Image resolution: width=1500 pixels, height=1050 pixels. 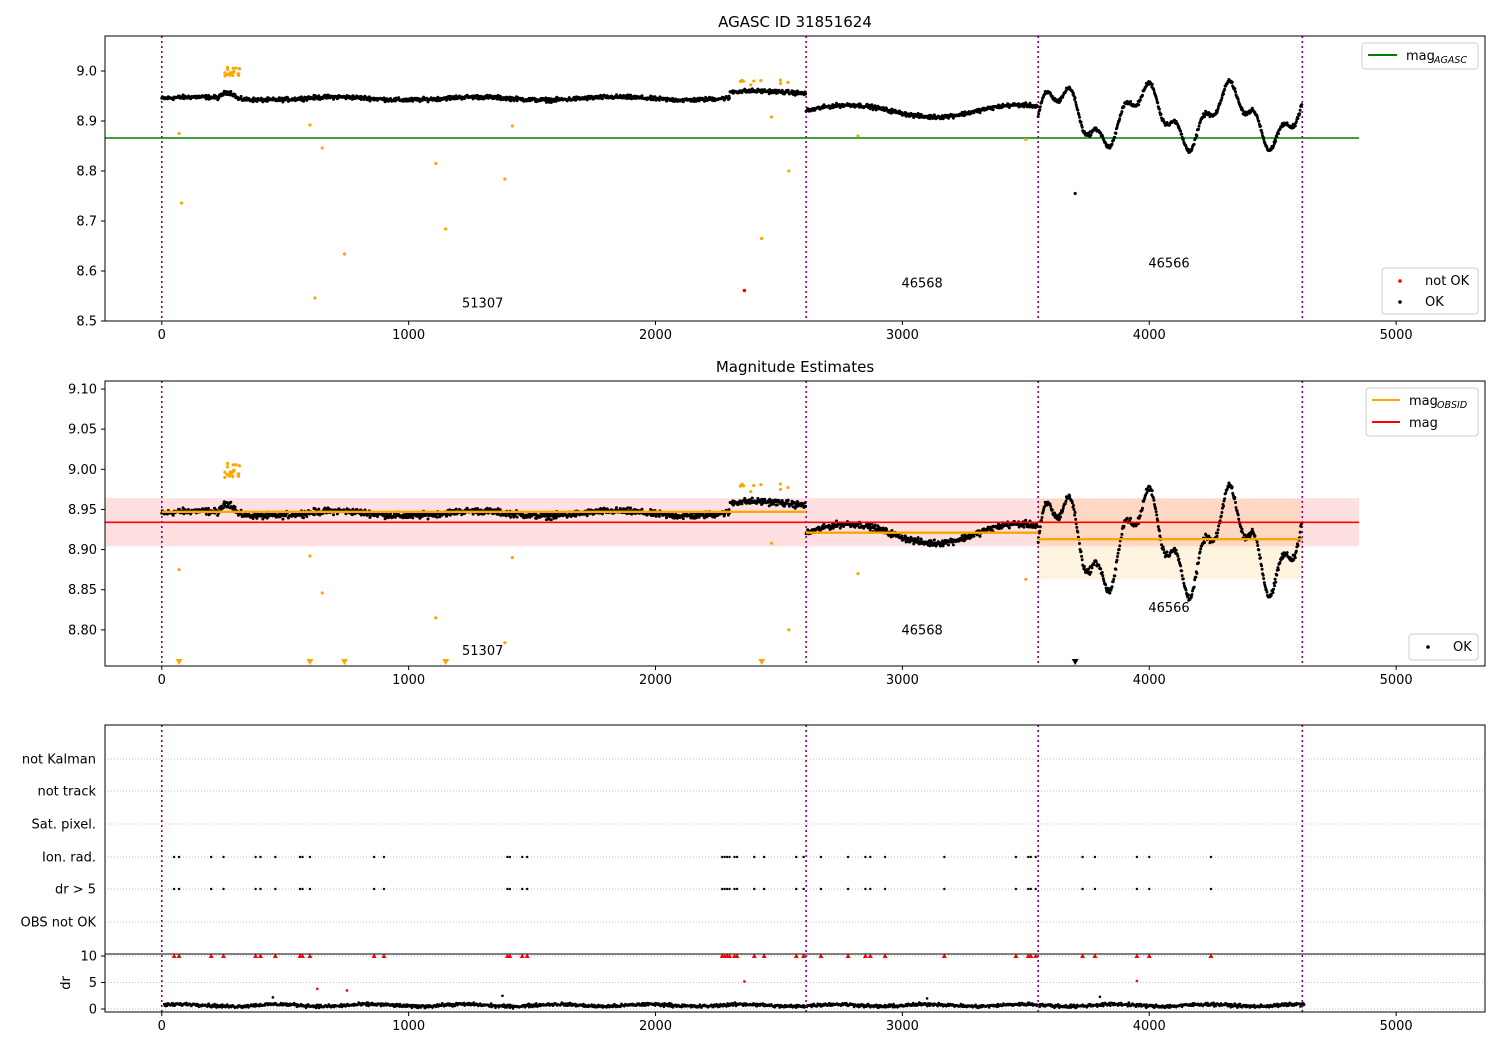 I want to click on p2-ok-points, so click(x=732, y=541).